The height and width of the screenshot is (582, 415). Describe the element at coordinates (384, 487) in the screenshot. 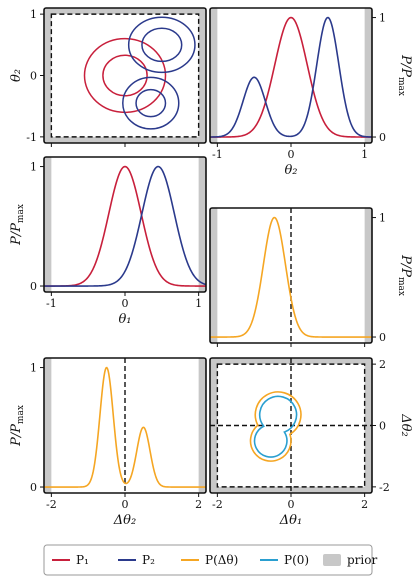

I see `y-tick-label: -2` at that location.